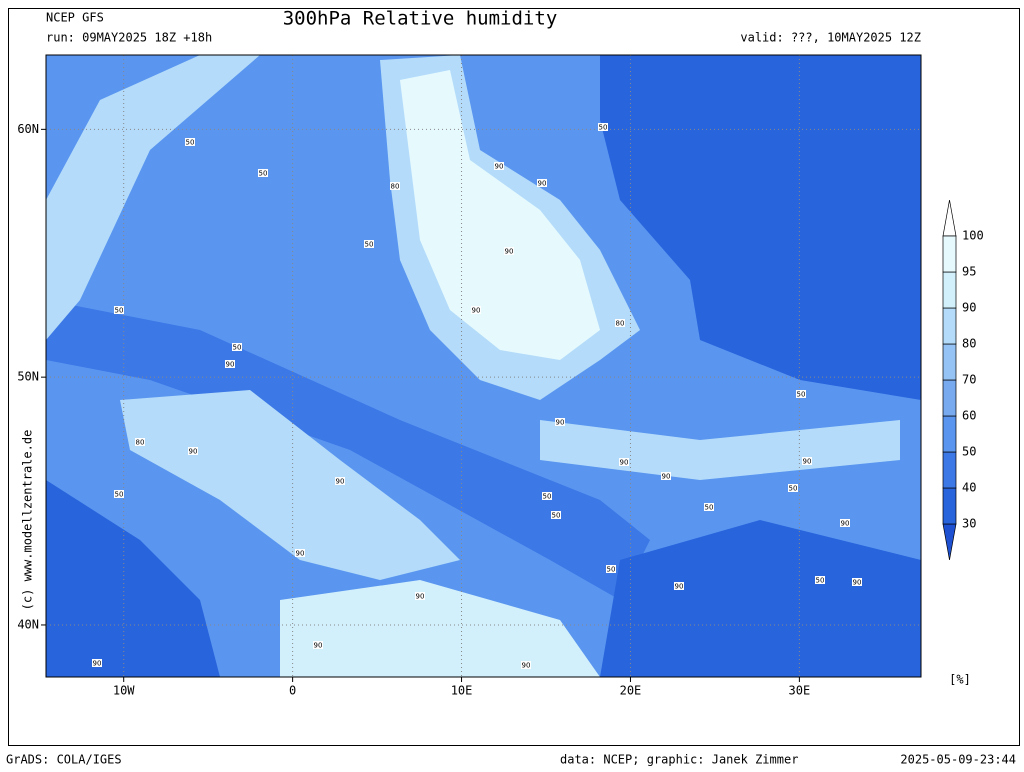 This screenshot has height=772, width=1024. I want to click on lat-tick-label: 60N, so click(28, 129).